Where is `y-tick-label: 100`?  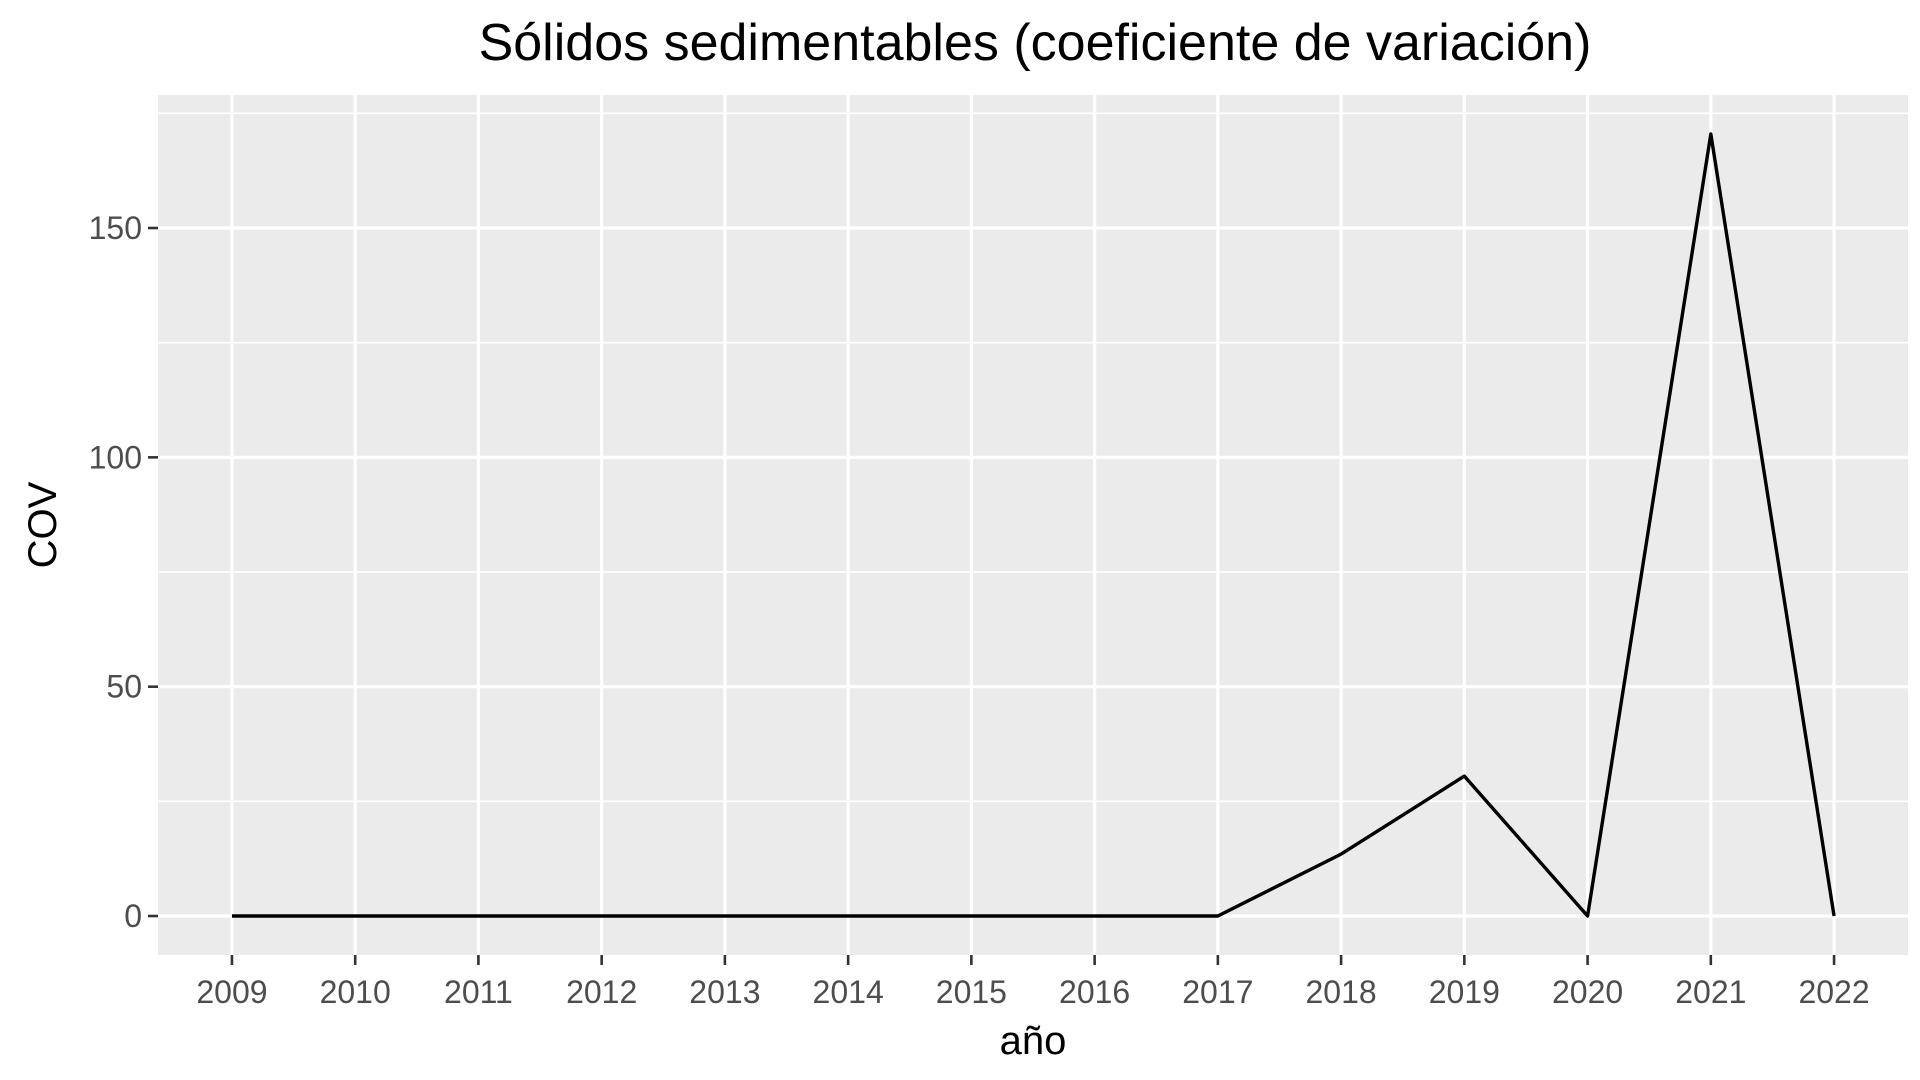 y-tick-label: 100 is located at coordinates (115, 457).